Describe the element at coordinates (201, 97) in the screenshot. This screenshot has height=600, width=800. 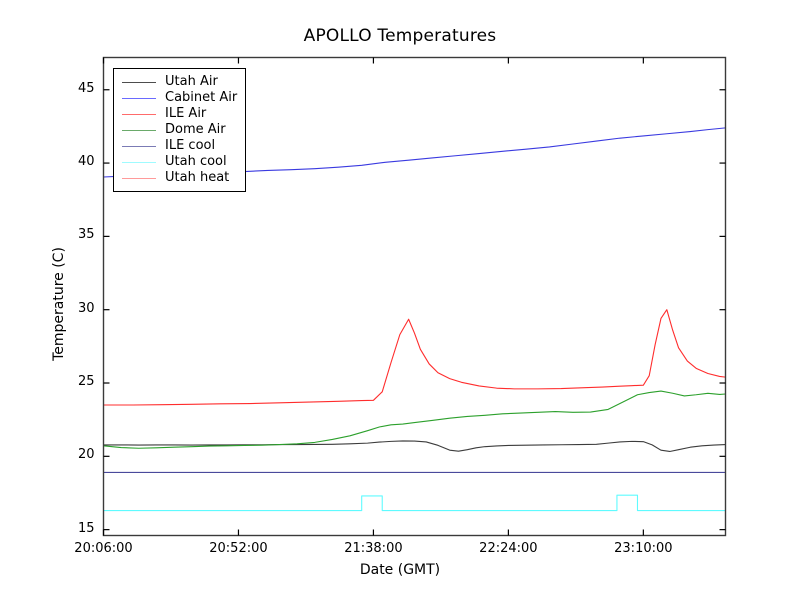
I see `legend-item-label: Cabinet Air` at that location.